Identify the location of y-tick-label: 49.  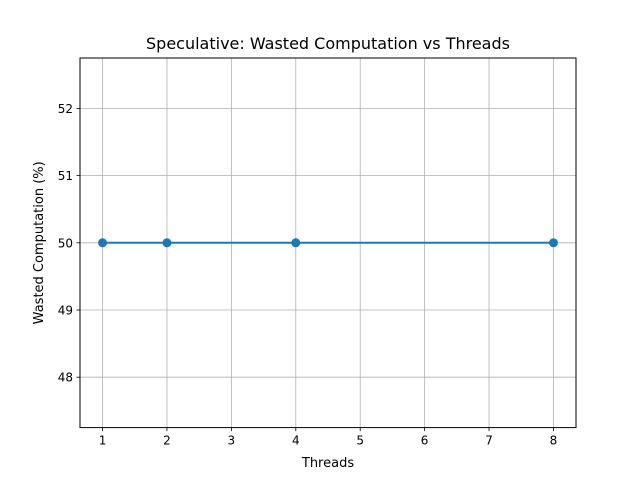
(65, 311).